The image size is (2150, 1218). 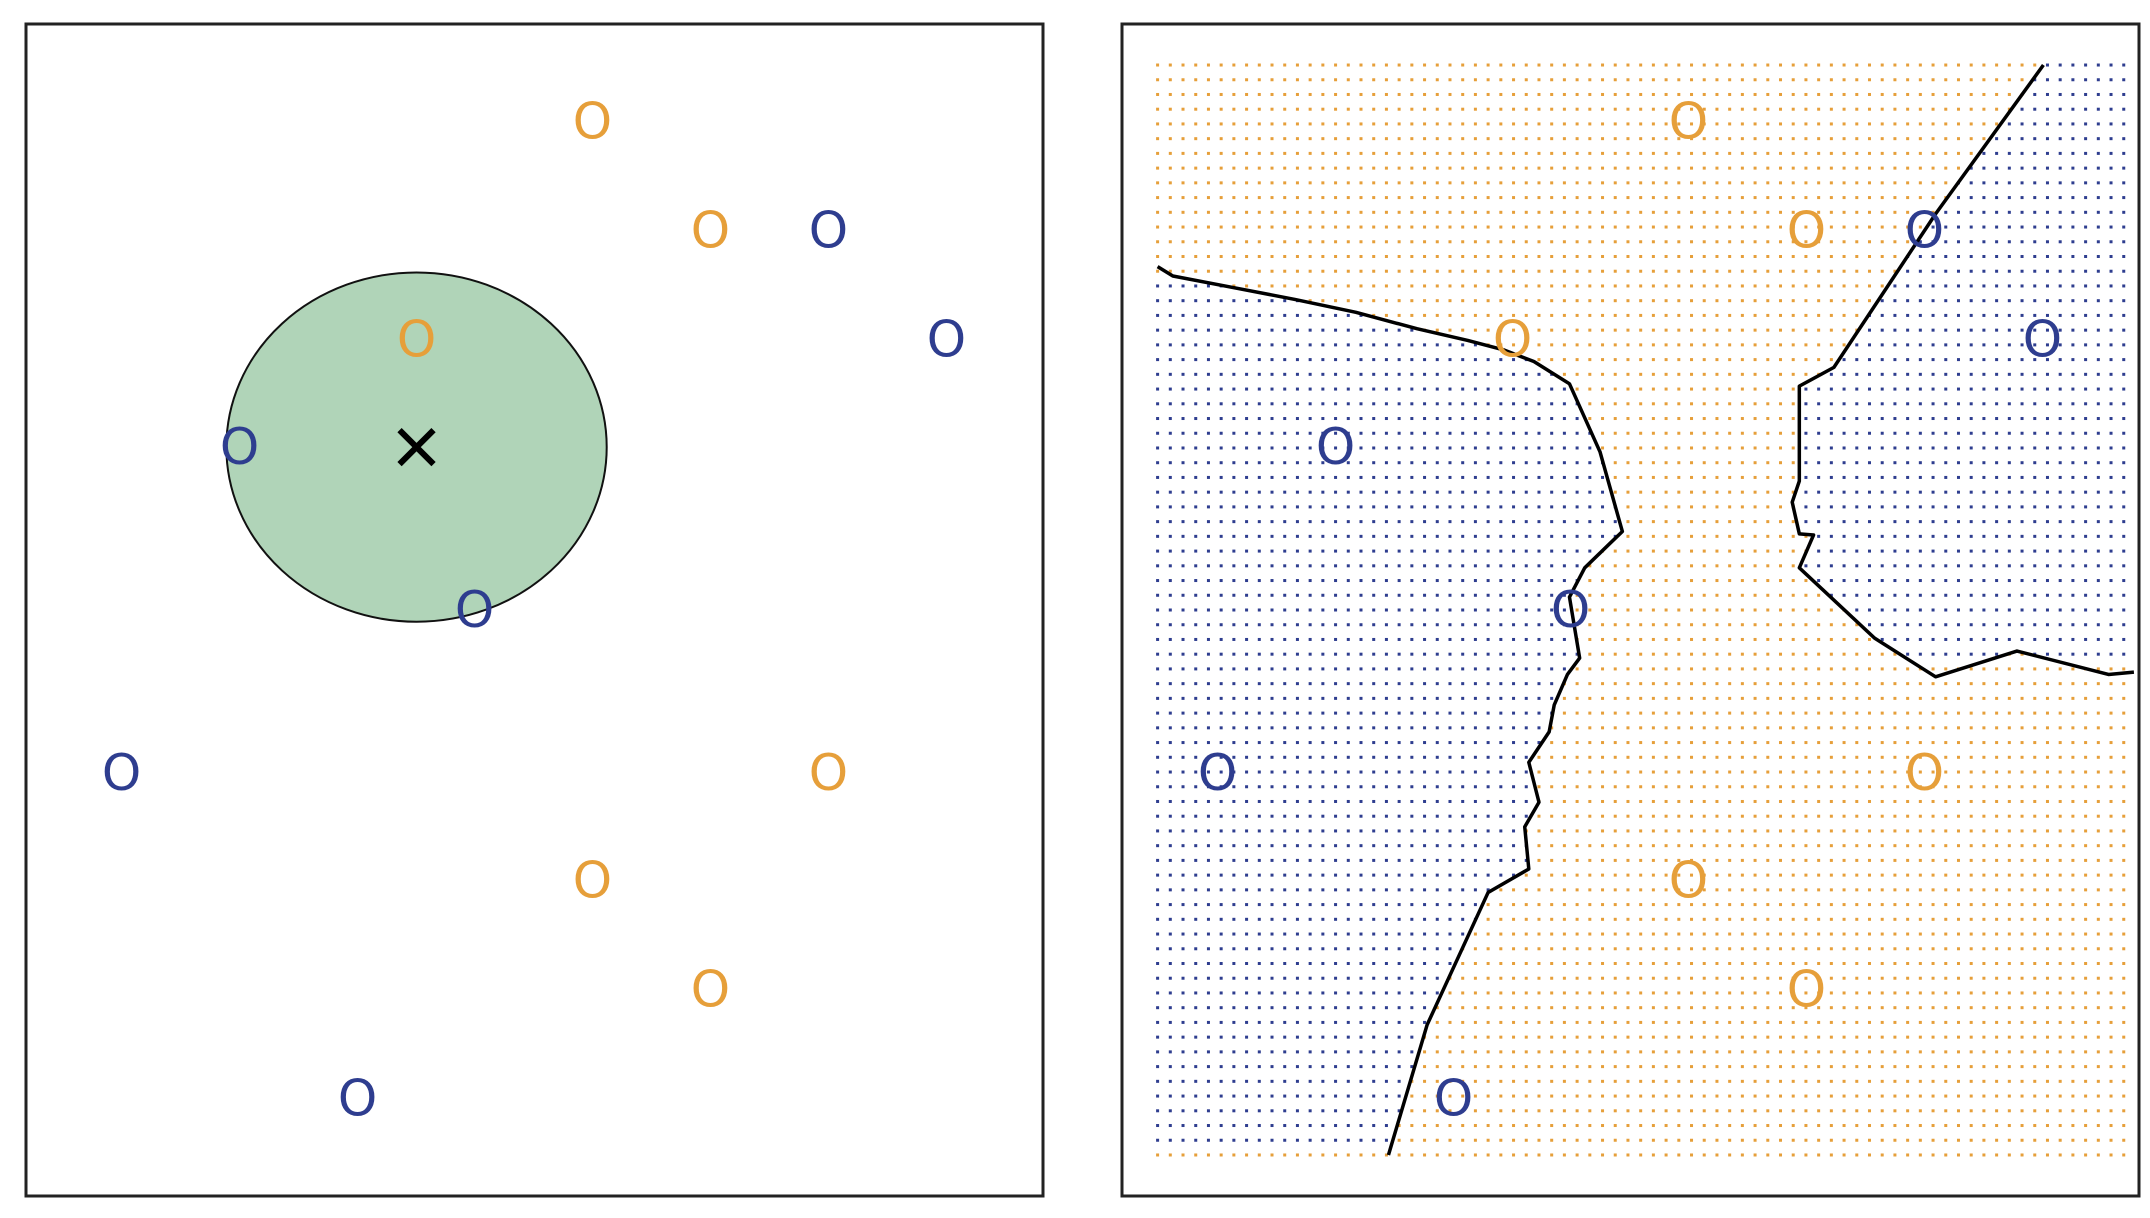 I want to click on left-orange-point-5: O, so click(x=592, y=881).